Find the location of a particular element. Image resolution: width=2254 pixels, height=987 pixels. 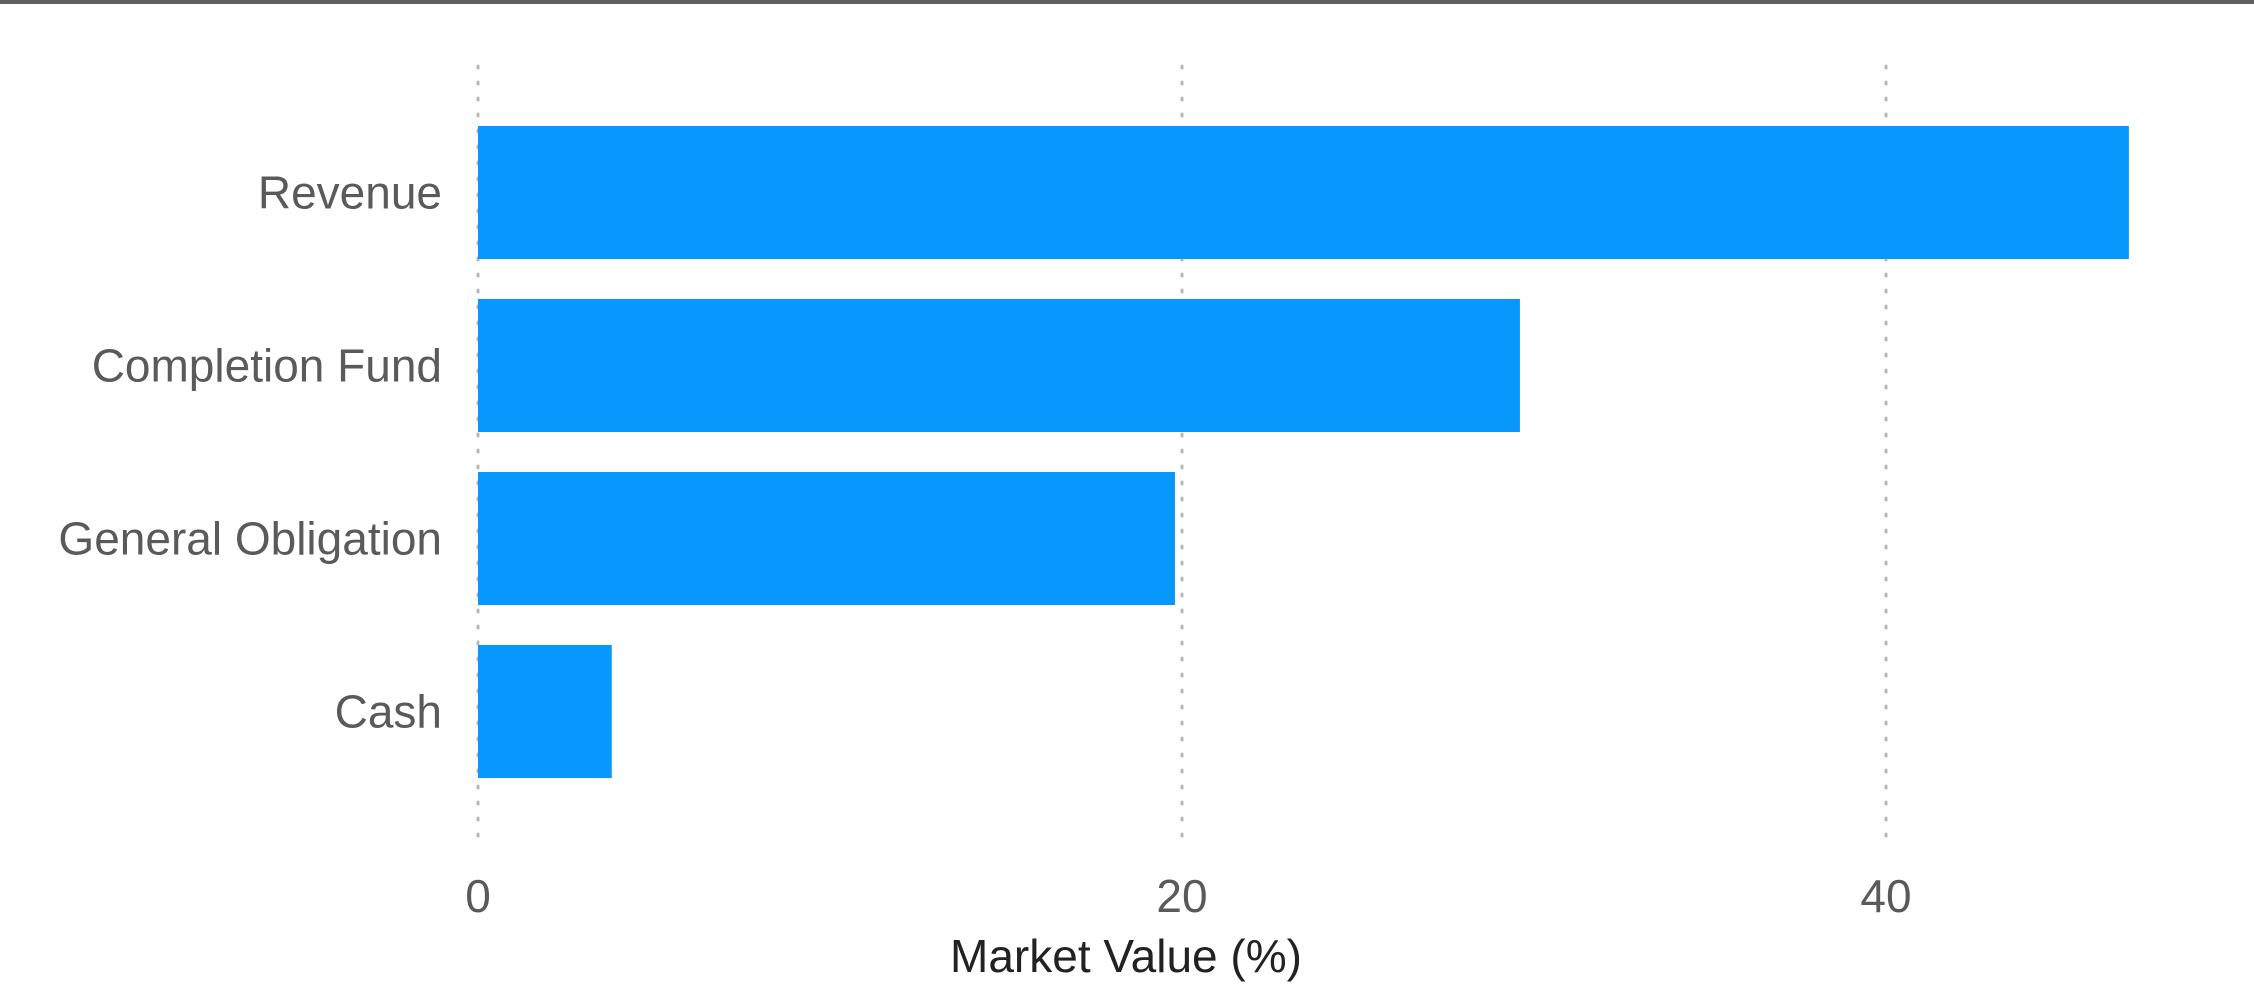

x-axis-title: Market Value (%) is located at coordinates (1126, 956).